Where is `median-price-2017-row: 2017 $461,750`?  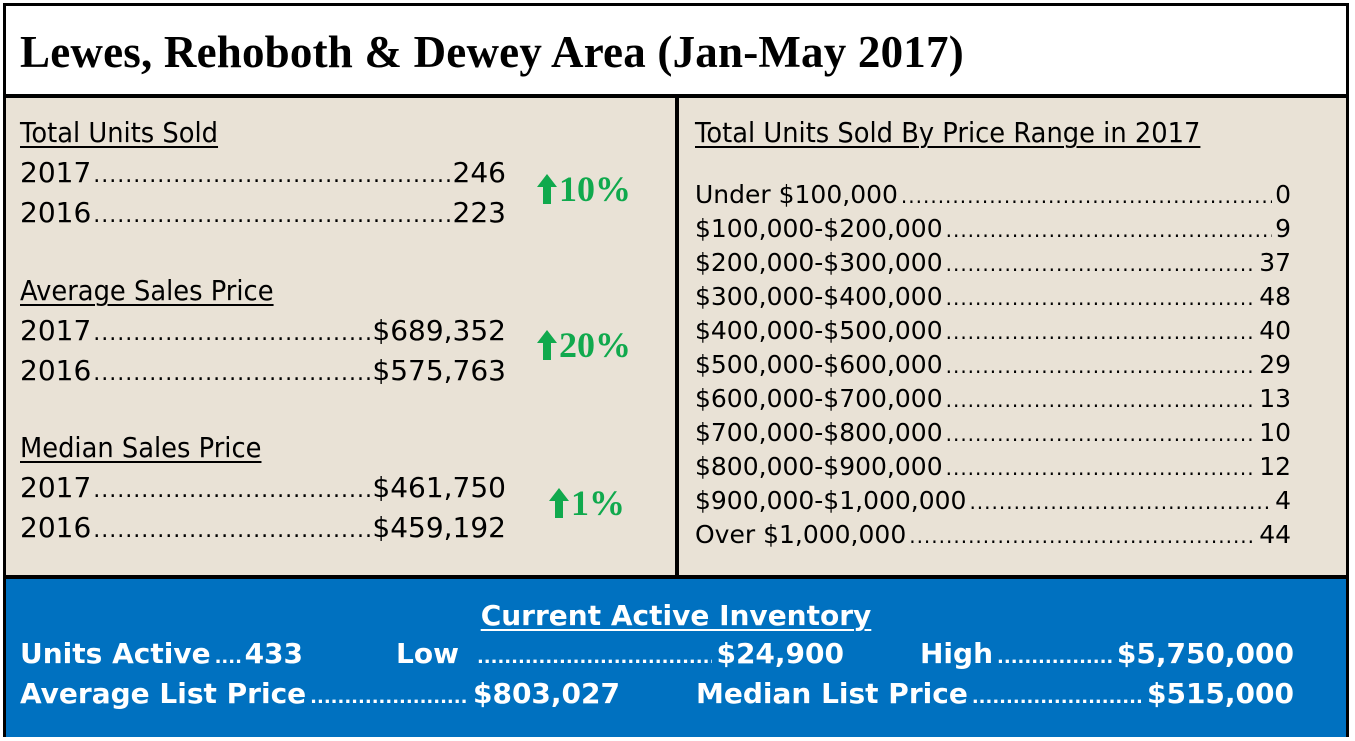
median-price-2017-row: 2017 $461,750 is located at coordinates (263, 487).